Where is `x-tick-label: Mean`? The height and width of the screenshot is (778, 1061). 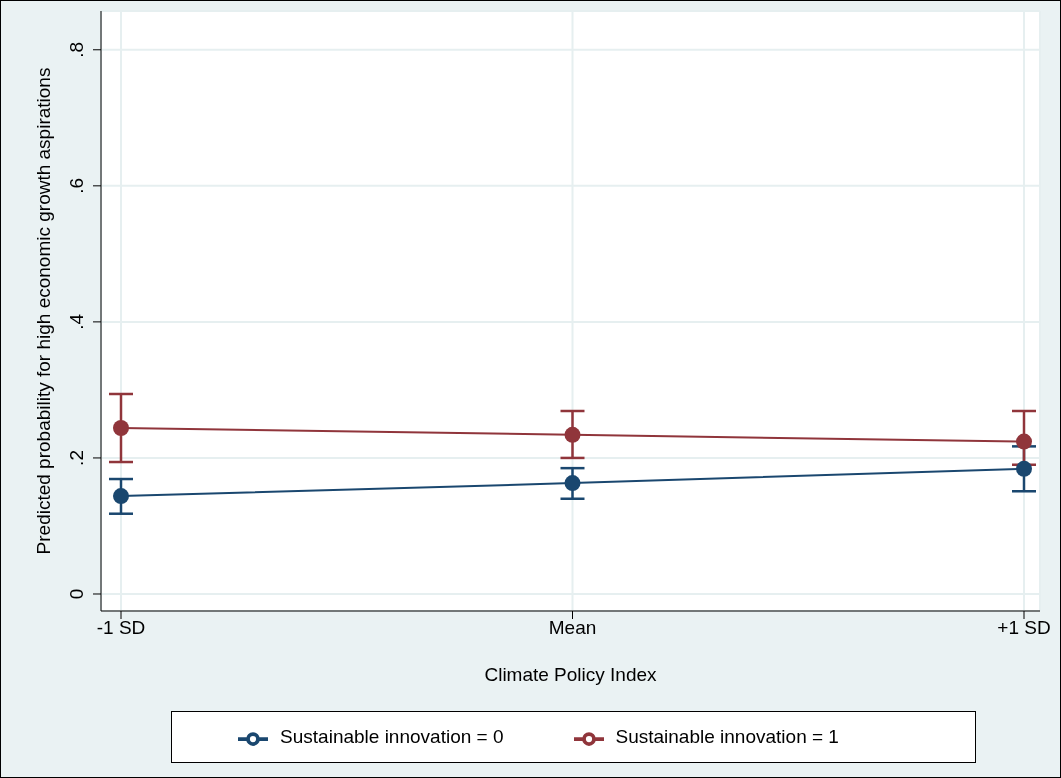 x-tick-label: Mean is located at coordinates (572, 628).